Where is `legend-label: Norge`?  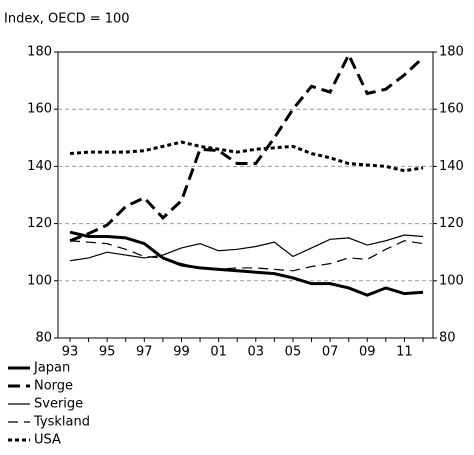 legend-label: Norge is located at coordinates (53, 386).